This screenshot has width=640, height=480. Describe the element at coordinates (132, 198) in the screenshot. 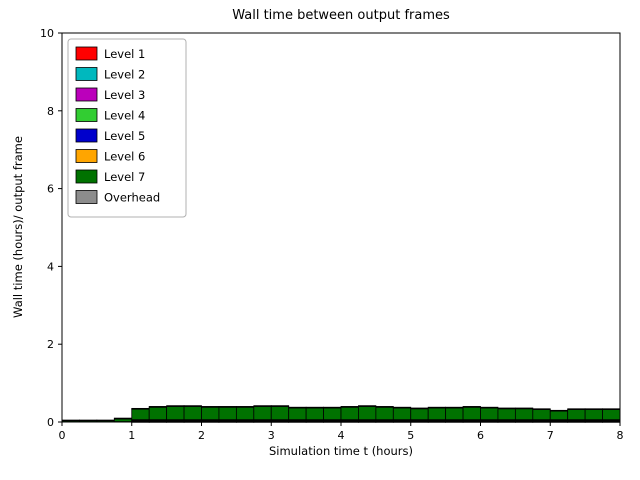

I see `legend-label-overhead: Overhead` at that location.